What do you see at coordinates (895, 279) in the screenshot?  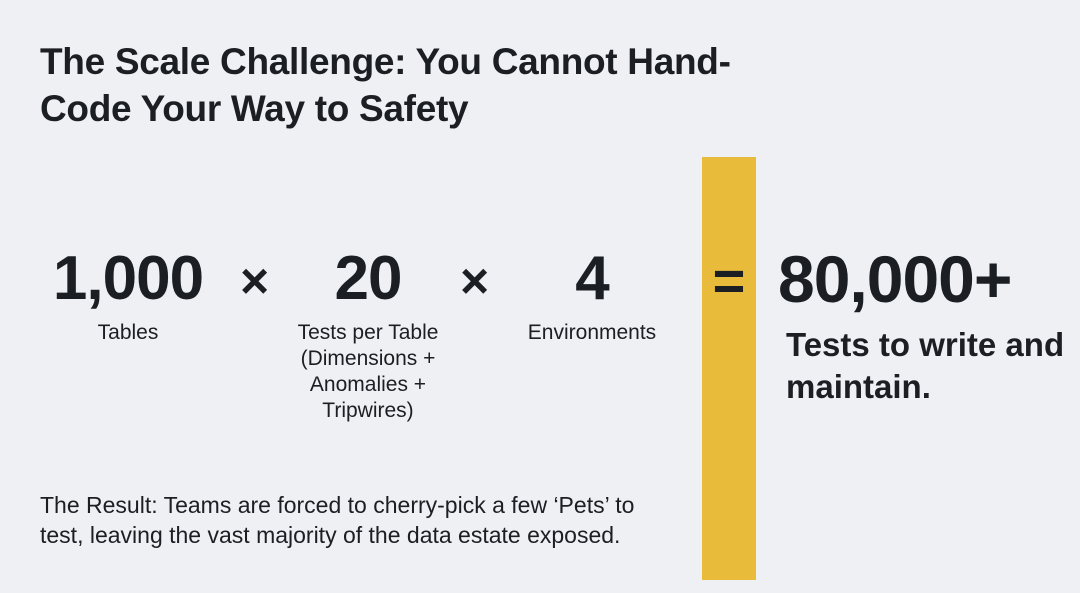 I see `total-value: 80,000+` at bounding box center [895, 279].